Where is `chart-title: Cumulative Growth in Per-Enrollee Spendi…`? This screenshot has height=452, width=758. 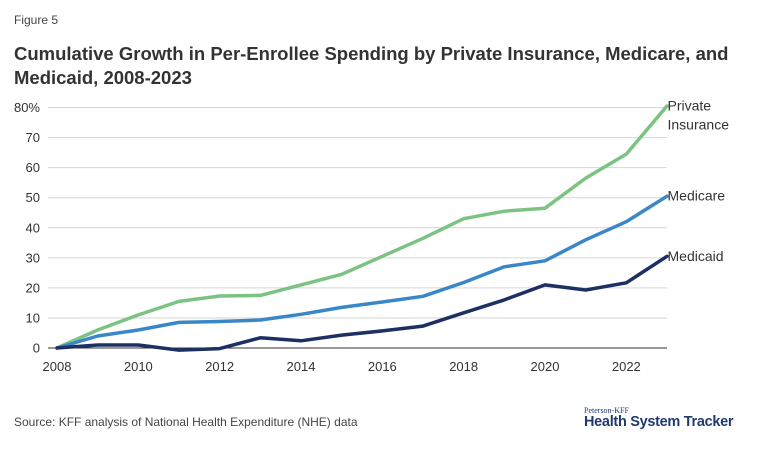 chart-title: Cumulative Growth in Per-Enrollee Spendi… is located at coordinates (371, 65).